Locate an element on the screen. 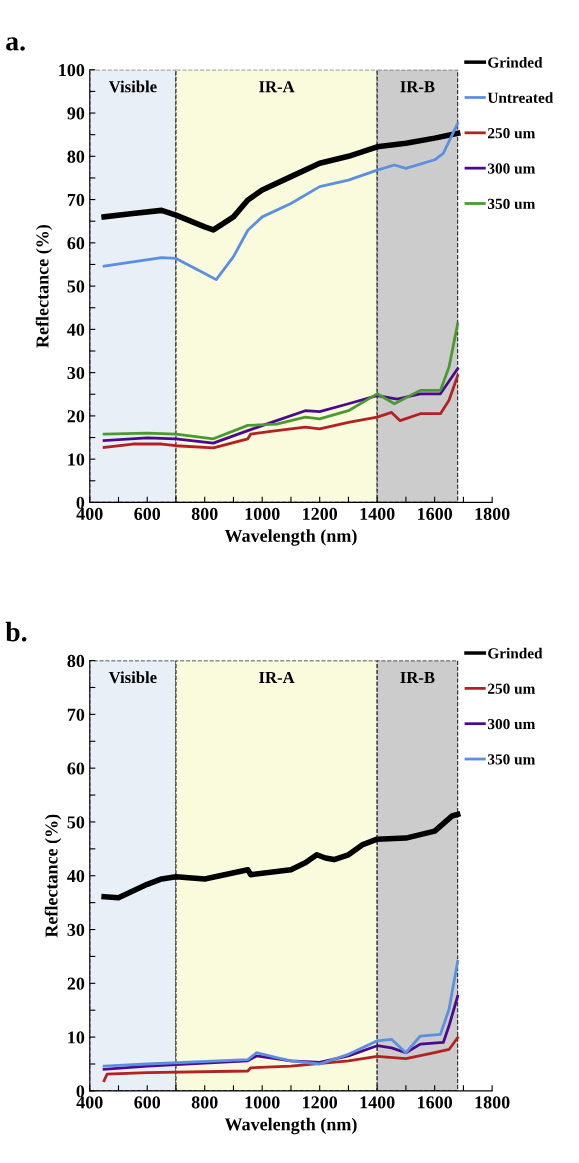  y-tick-label: 100 is located at coordinates (72, 70).